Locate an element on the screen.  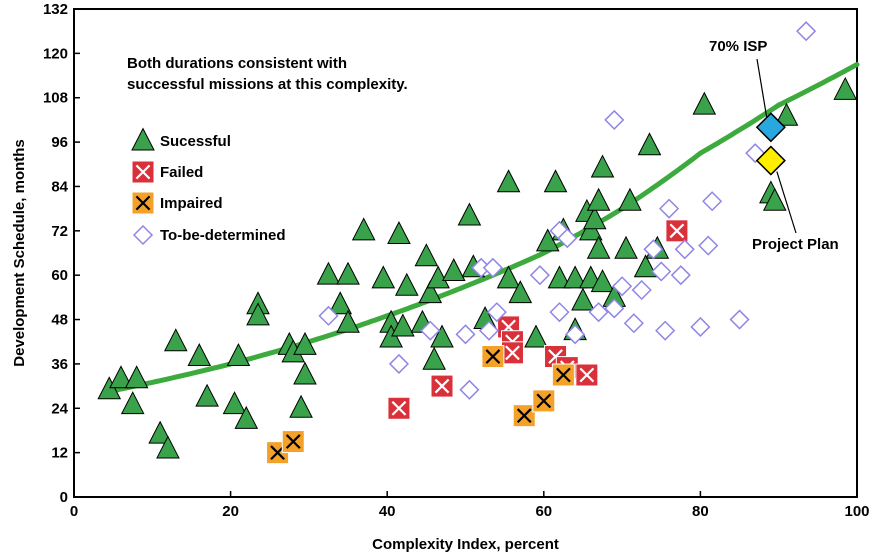
callout-leader-isp is located at coordinates (762, 88).